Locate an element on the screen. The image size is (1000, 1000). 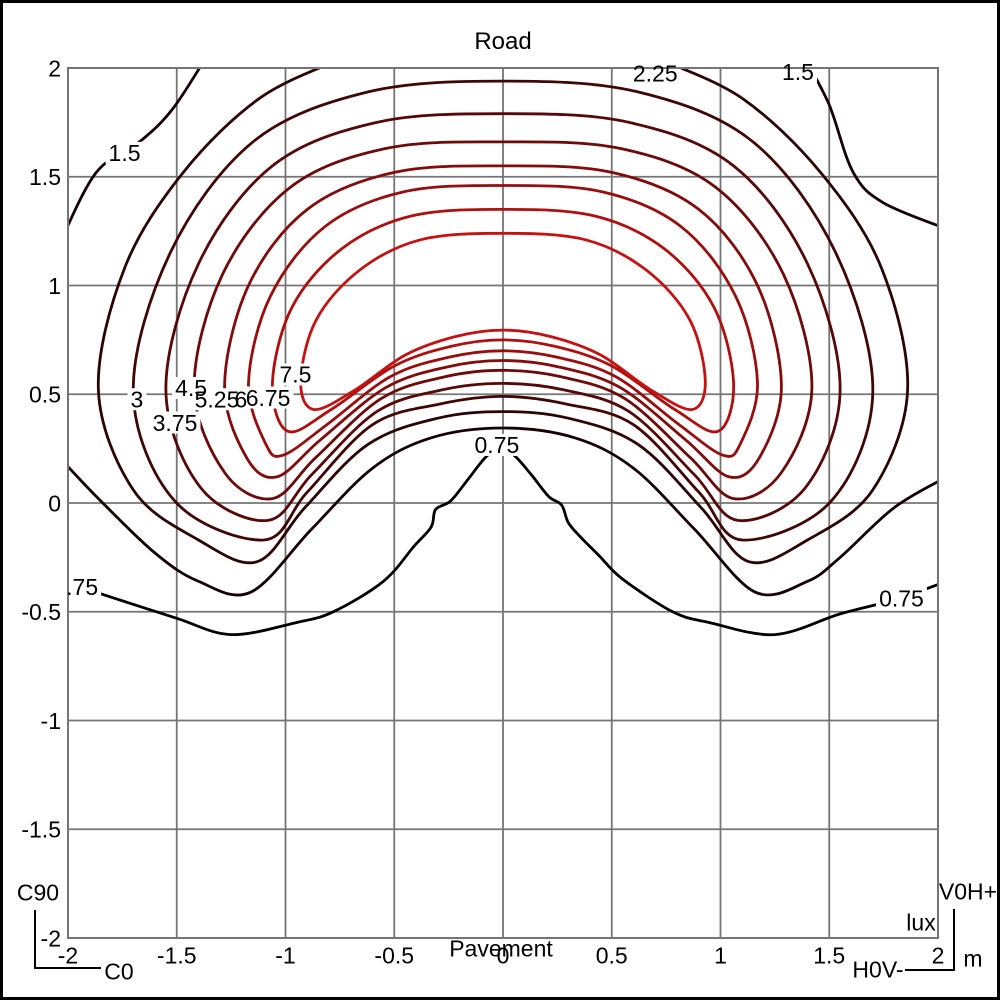
x-tick-label: -1 is located at coordinates (285, 955).